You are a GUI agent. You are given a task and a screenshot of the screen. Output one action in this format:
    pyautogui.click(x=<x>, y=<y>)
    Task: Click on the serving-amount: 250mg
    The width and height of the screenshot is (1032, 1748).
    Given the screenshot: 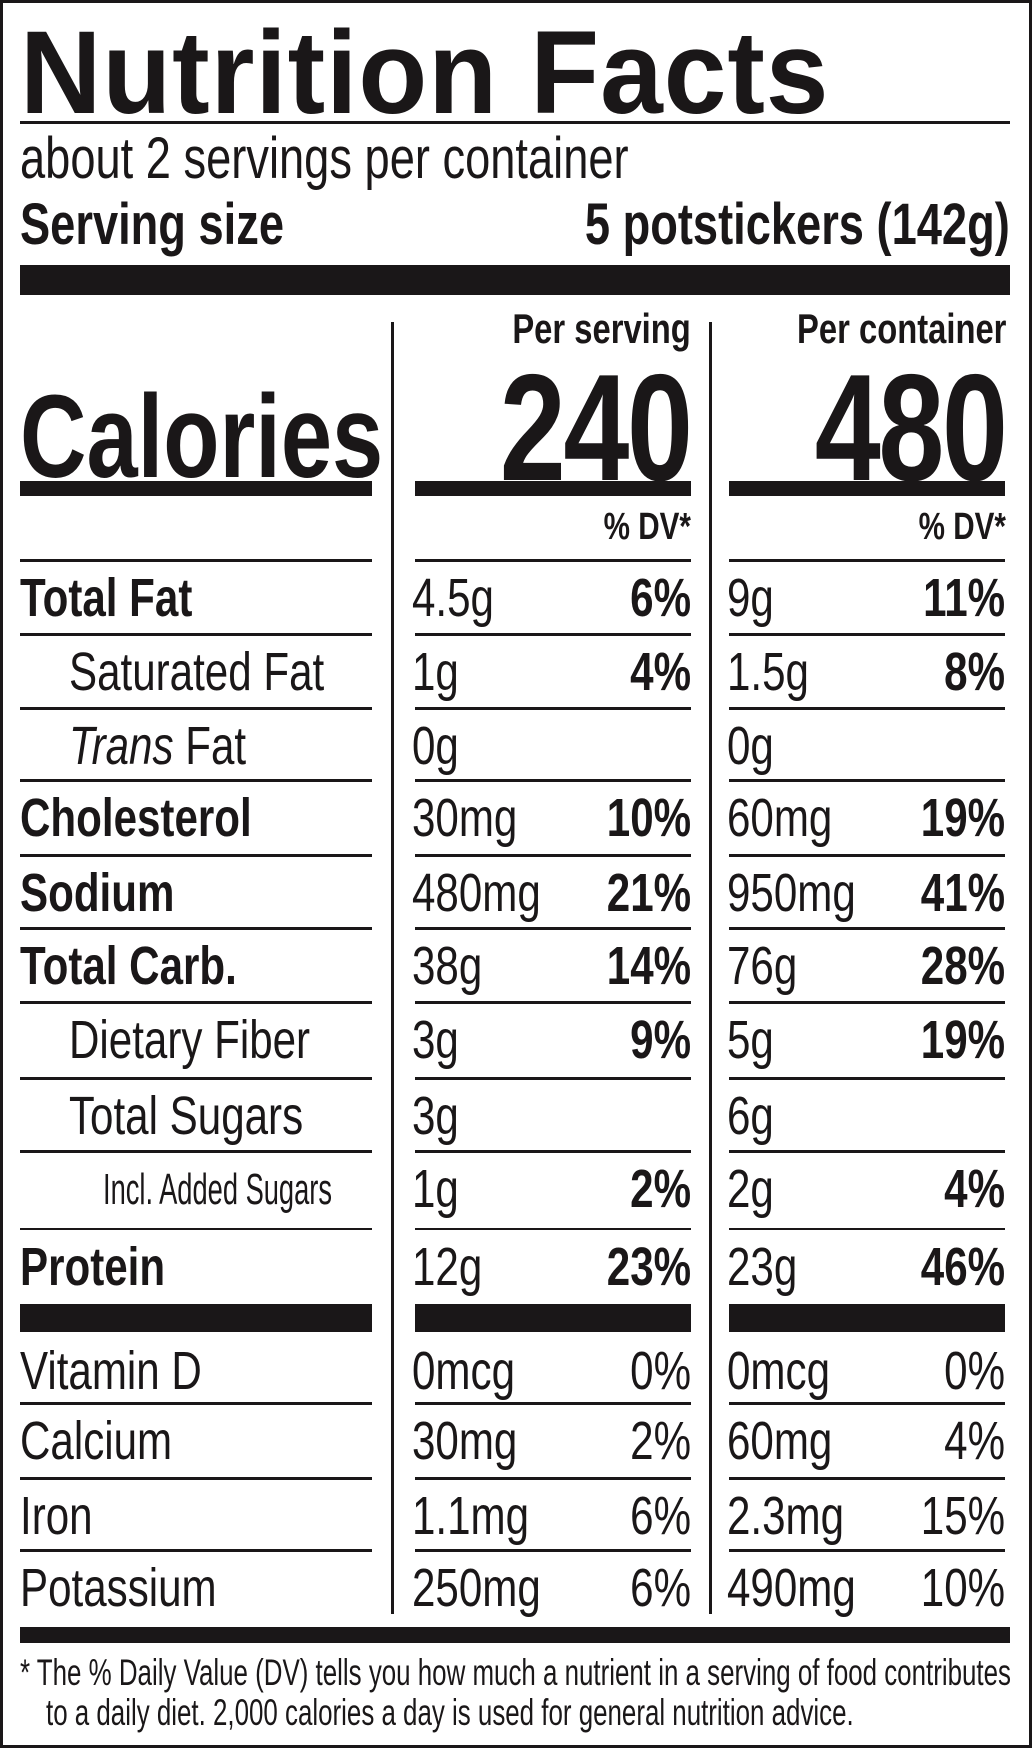 What is the action you would take?
    pyautogui.click(x=476, y=1588)
    